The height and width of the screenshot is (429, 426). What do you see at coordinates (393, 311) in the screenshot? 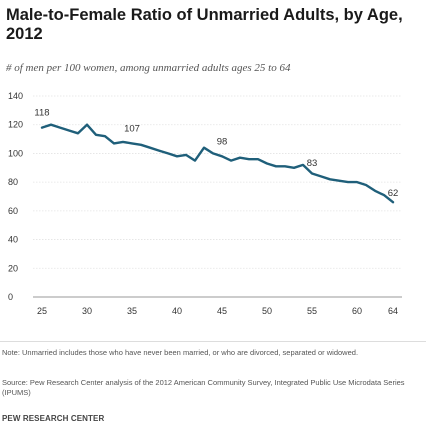
I see `x-tick-label: 64` at bounding box center [393, 311].